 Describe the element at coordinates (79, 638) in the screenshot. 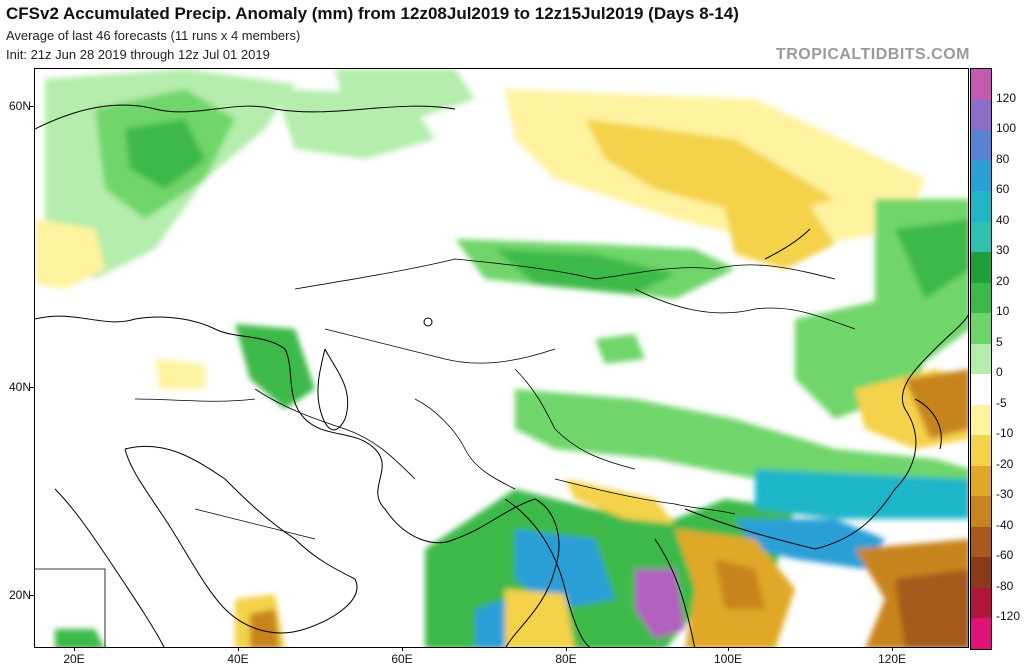

I see `wet-region-horn` at that location.